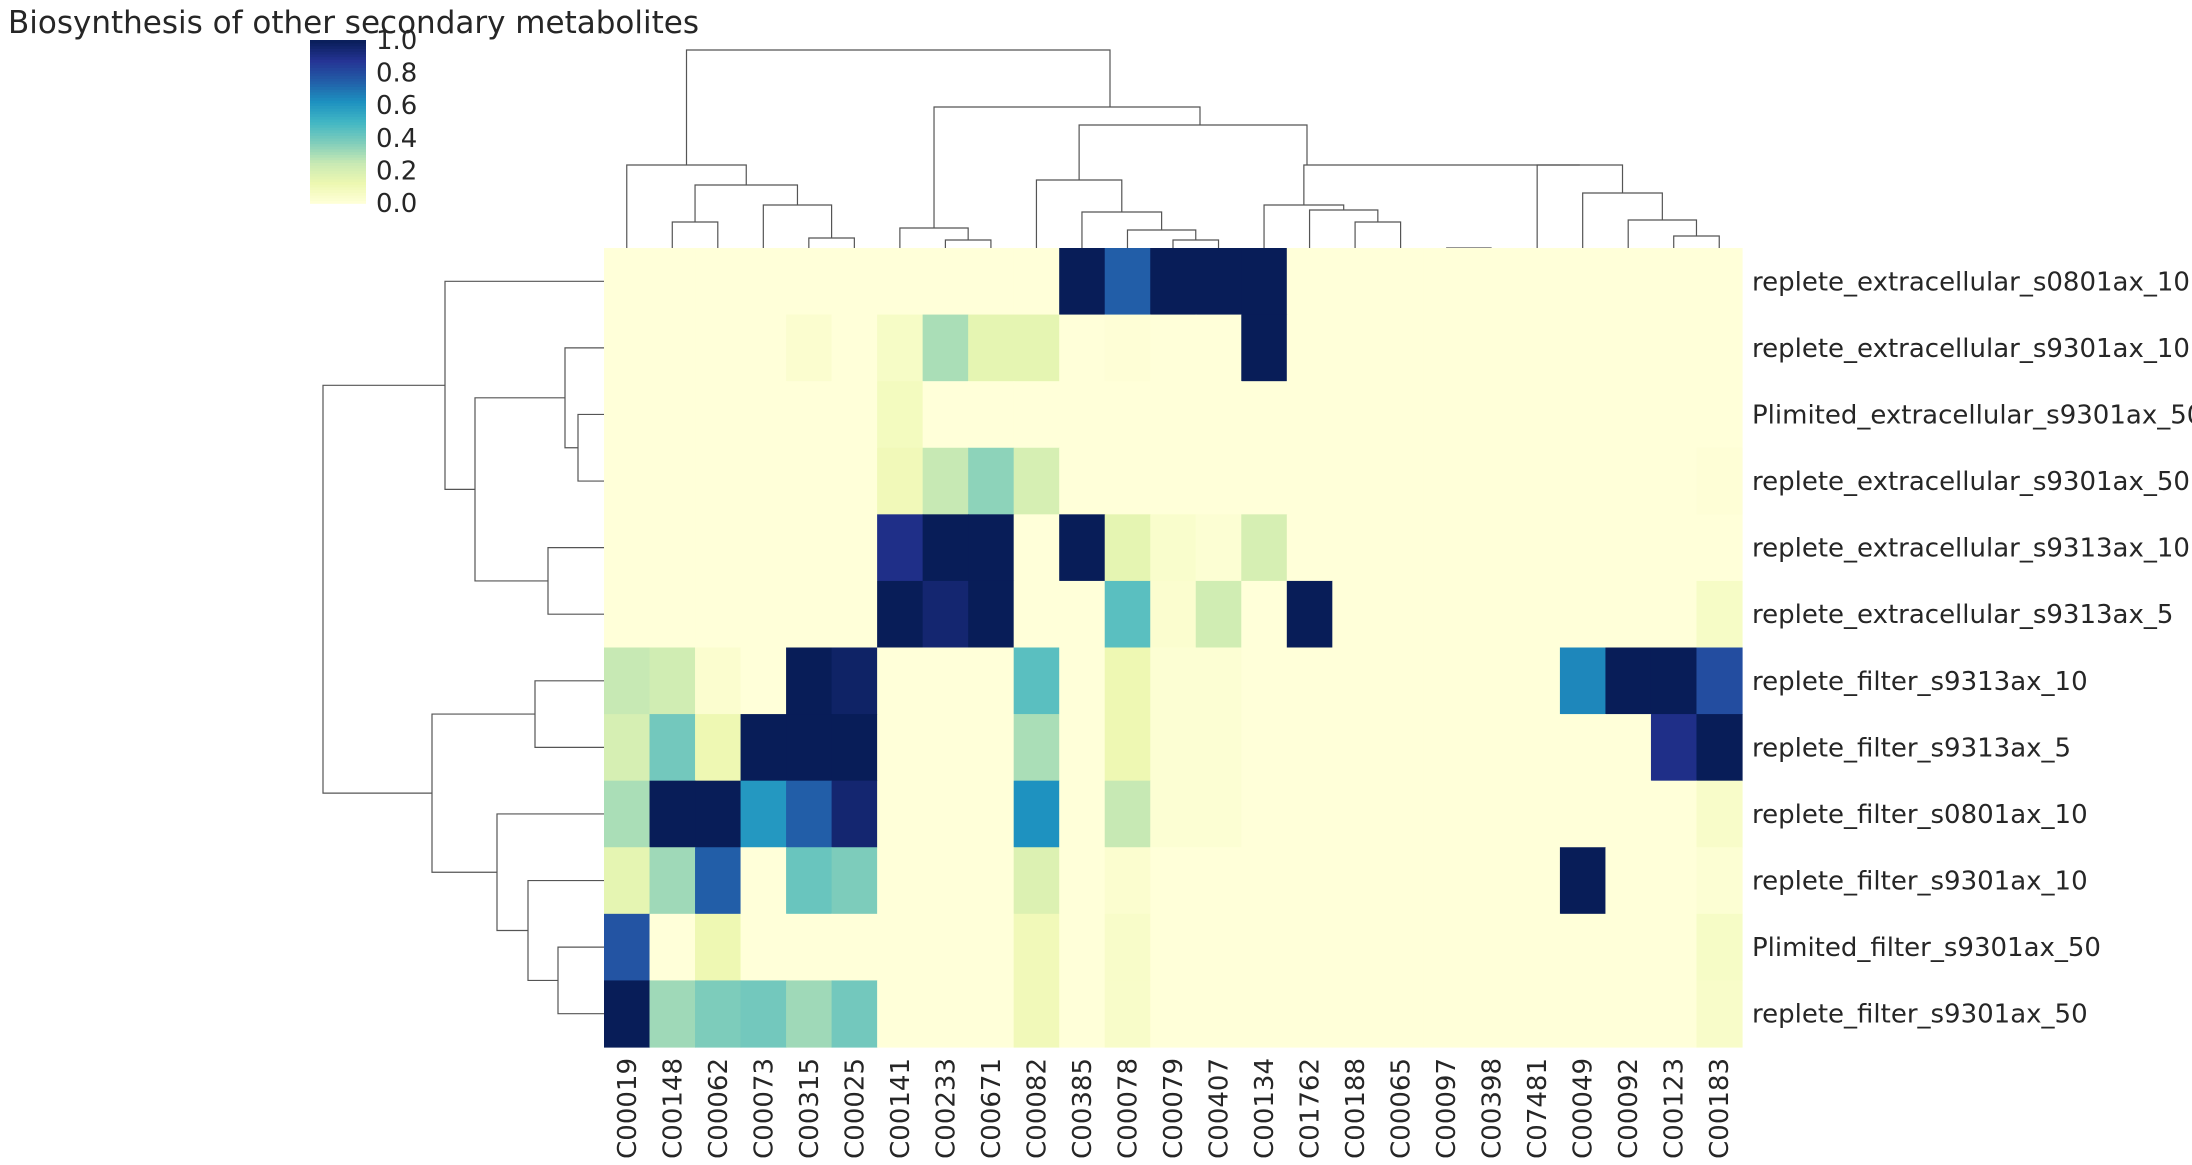 This screenshot has height=1165, width=2192. Describe the element at coordinates (463, 647) in the screenshot. I see `row-dendrogram` at that location.